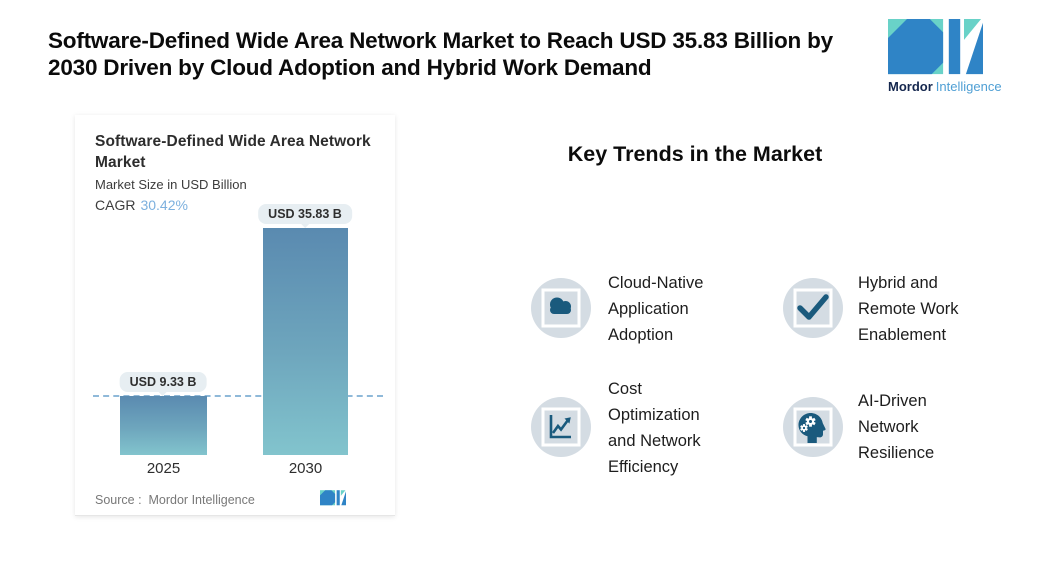  What do you see at coordinates (238, 396) in the screenshot?
I see `reference-dashed-line` at bounding box center [238, 396].